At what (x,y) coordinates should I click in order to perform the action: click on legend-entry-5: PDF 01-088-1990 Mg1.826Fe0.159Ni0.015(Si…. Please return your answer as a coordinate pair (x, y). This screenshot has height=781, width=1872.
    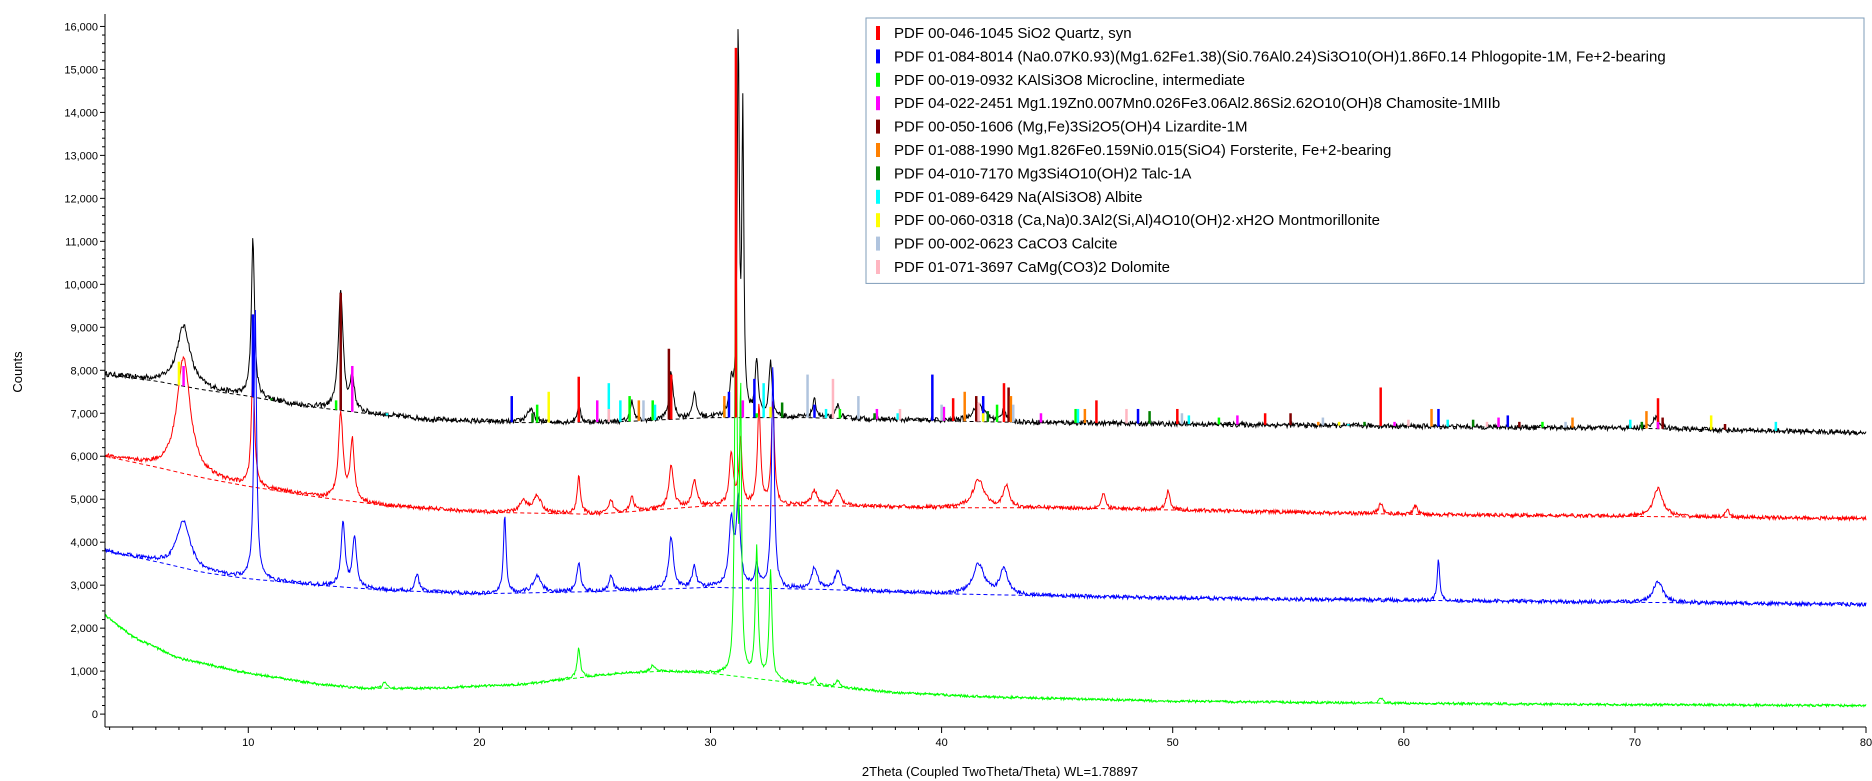
    Looking at the image, I should click on (1142, 150).